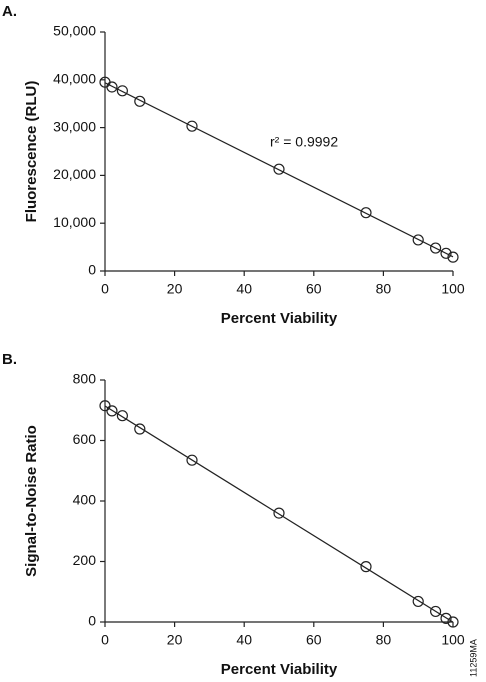 The image size is (486, 682). Describe the element at coordinates (9, 11) in the screenshot. I see `panel-label: A.` at that location.